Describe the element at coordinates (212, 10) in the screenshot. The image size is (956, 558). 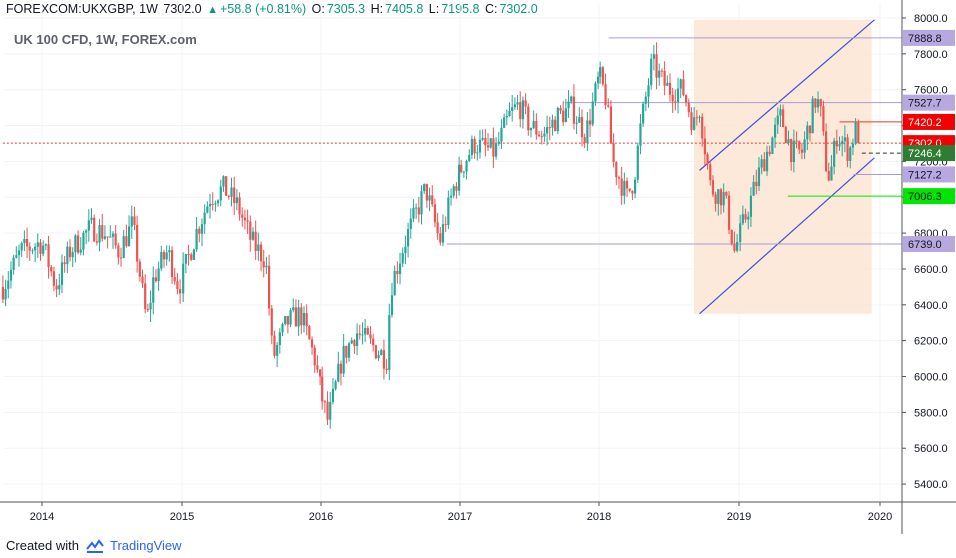
I see `up-triangle-icon: ▲` at that location.